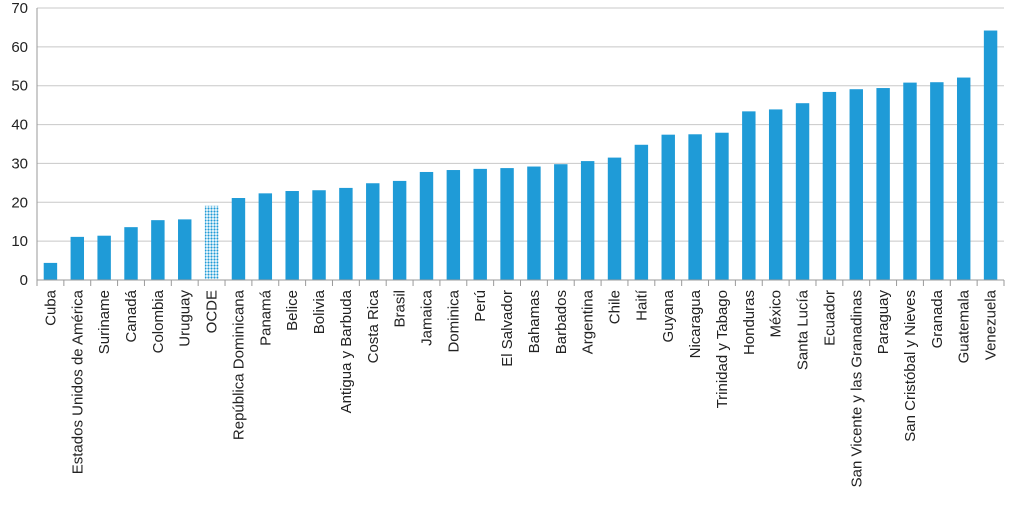 Image resolution: width=1024 pixels, height=526 pixels. I want to click on x-category-label: Belice, so click(292, 310).